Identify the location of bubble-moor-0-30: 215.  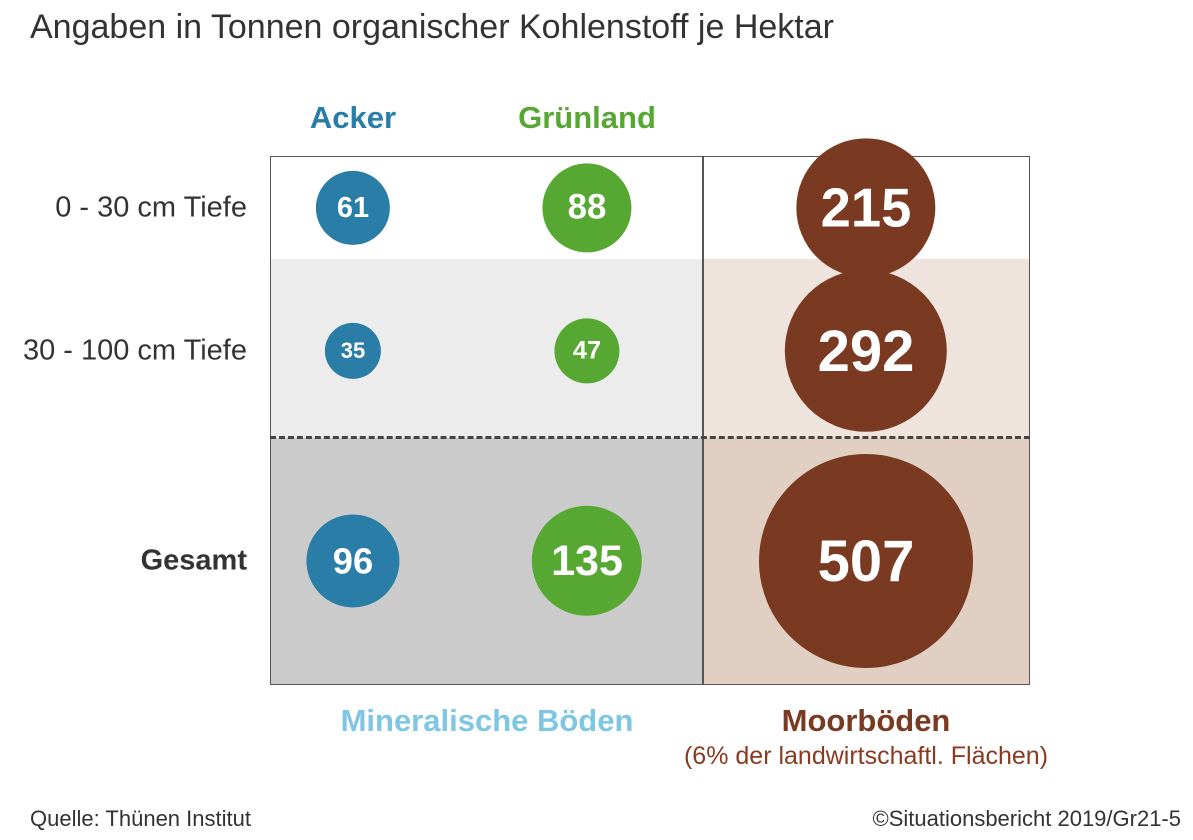
(866, 208).